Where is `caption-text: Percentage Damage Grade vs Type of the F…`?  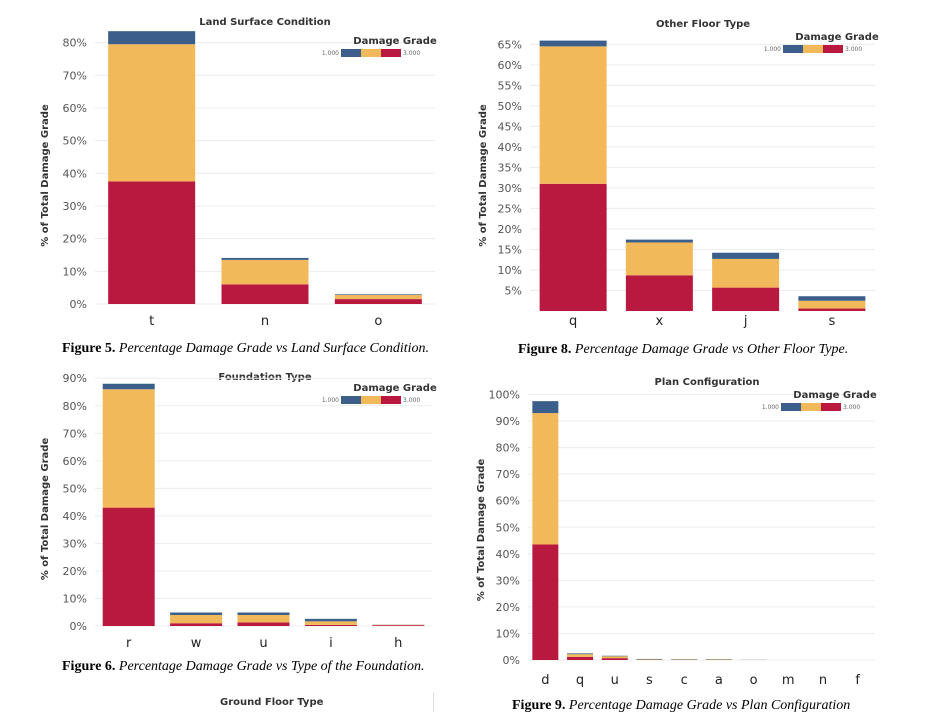
caption-text: Percentage Damage Grade vs Type of the F… is located at coordinates (269, 666).